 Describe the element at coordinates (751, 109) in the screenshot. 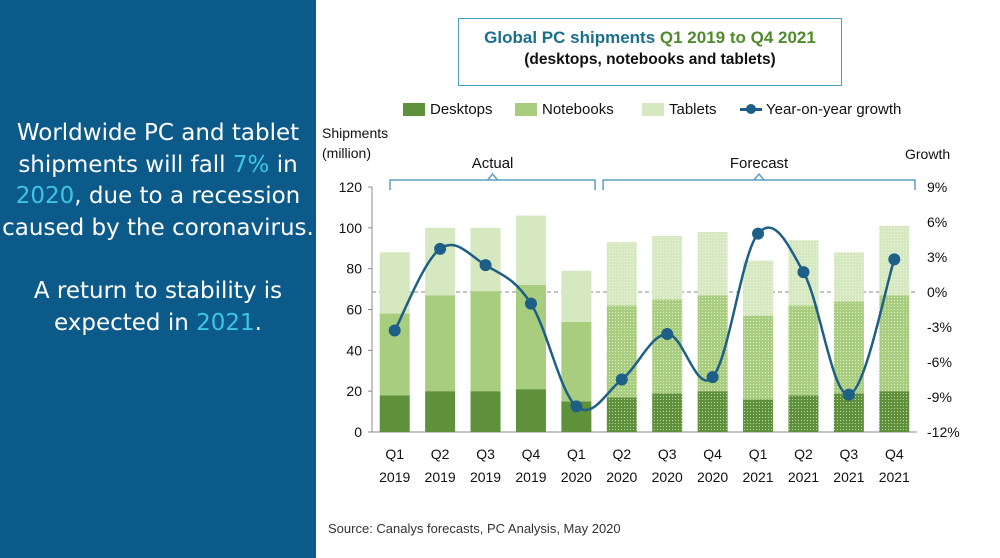

I see `legend-swatch-growth` at that location.